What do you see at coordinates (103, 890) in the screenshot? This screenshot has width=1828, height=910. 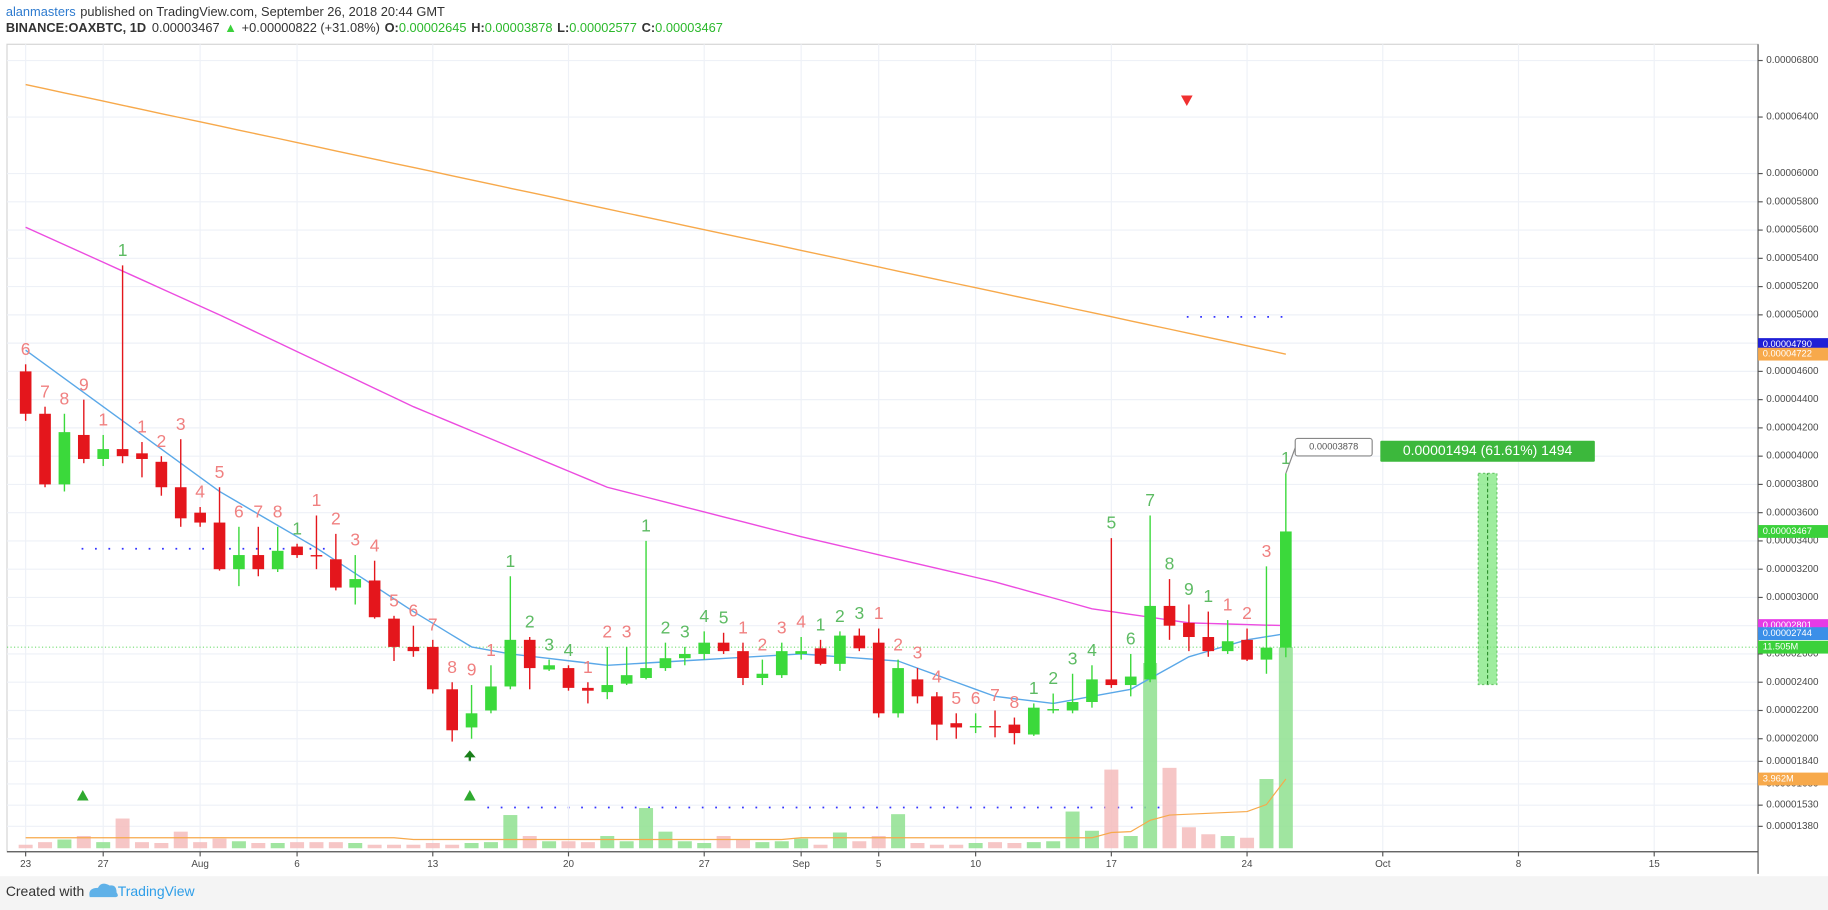 I see `logo` at bounding box center [103, 890].